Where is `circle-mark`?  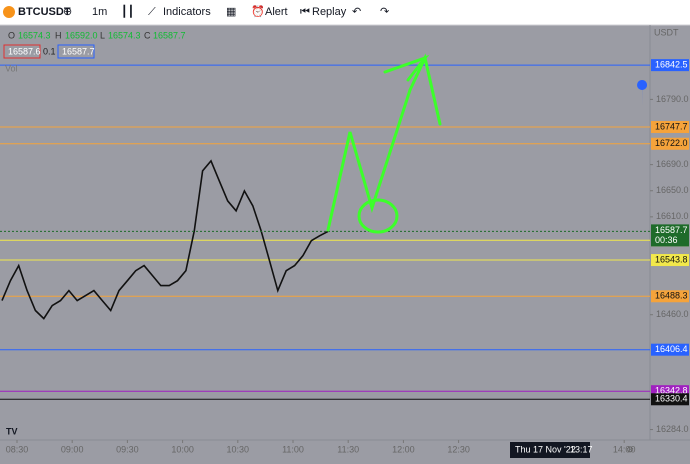 circle-mark is located at coordinates (378, 216).